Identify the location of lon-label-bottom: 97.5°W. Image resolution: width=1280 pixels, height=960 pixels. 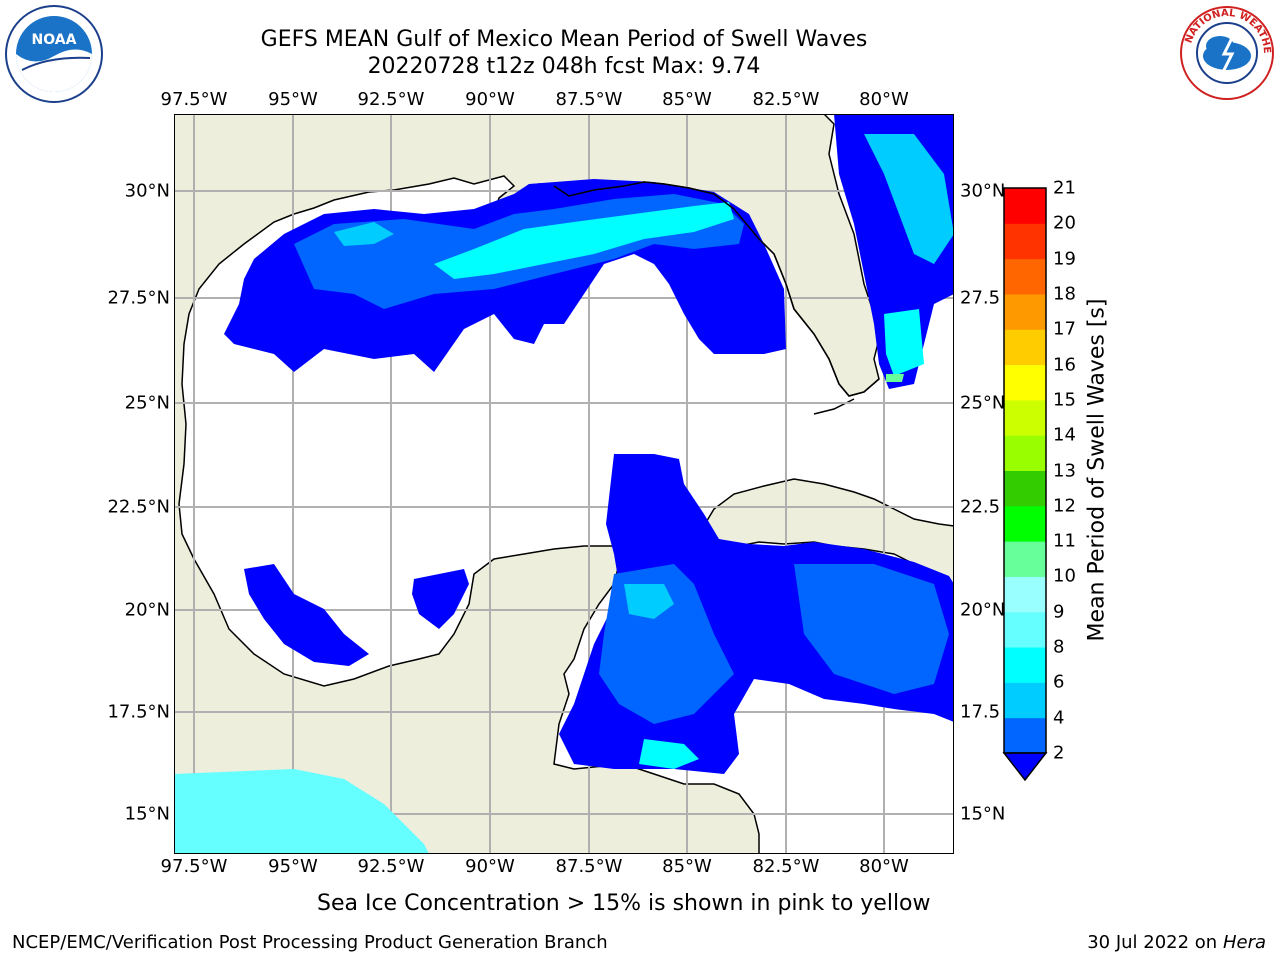
(194, 866).